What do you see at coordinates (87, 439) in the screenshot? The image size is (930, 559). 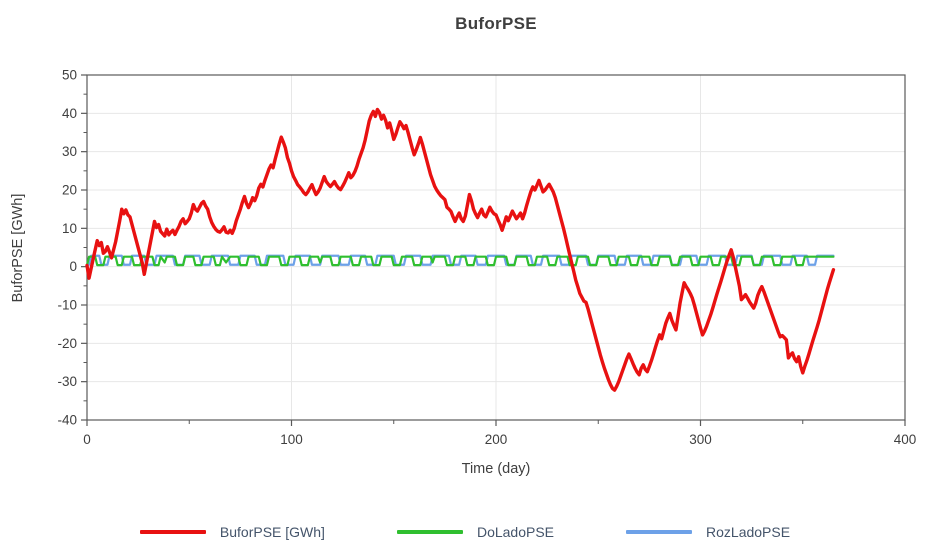 I see `x-tick-label: 0` at bounding box center [87, 439].